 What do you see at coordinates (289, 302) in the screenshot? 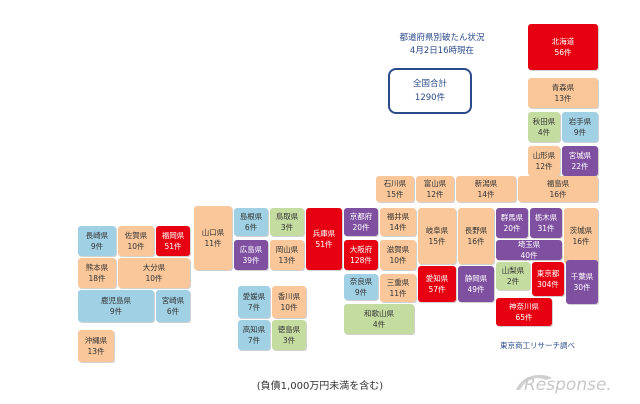
I see `prefecture-tile: 香川県 10件` at bounding box center [289, 302].